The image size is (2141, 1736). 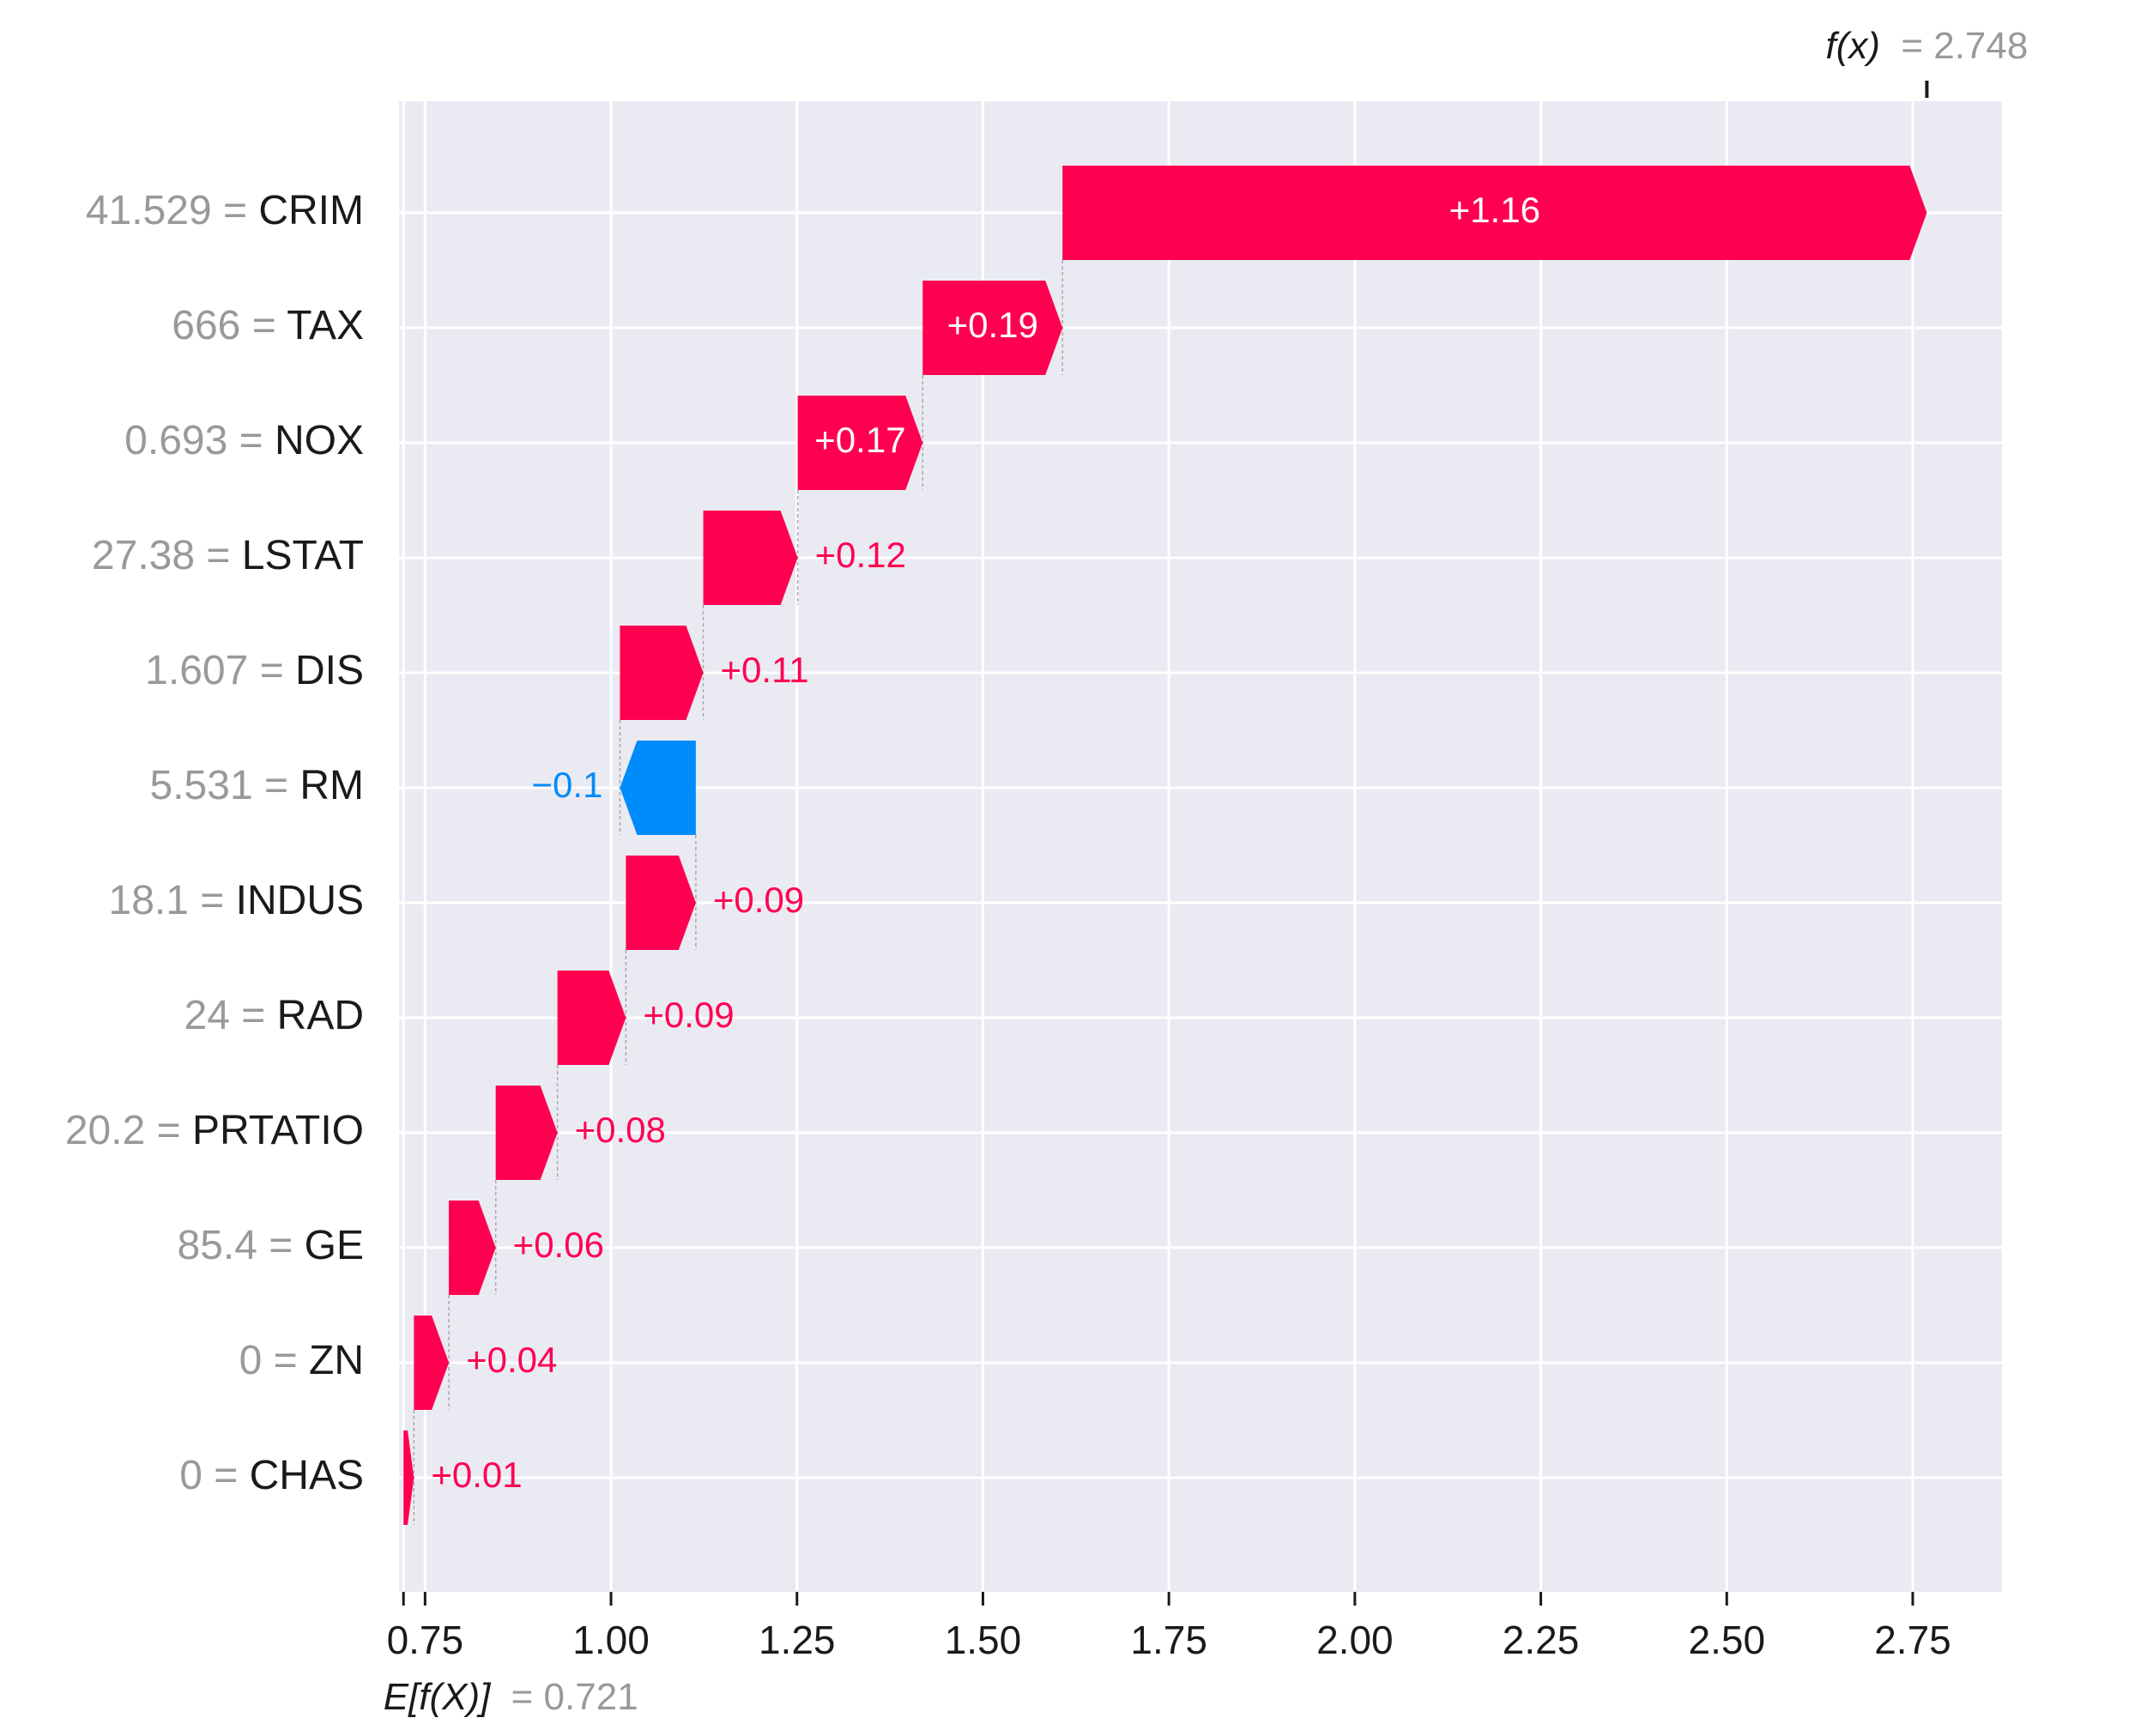 I want to click on bar-tax, so click(x=992, y=328).